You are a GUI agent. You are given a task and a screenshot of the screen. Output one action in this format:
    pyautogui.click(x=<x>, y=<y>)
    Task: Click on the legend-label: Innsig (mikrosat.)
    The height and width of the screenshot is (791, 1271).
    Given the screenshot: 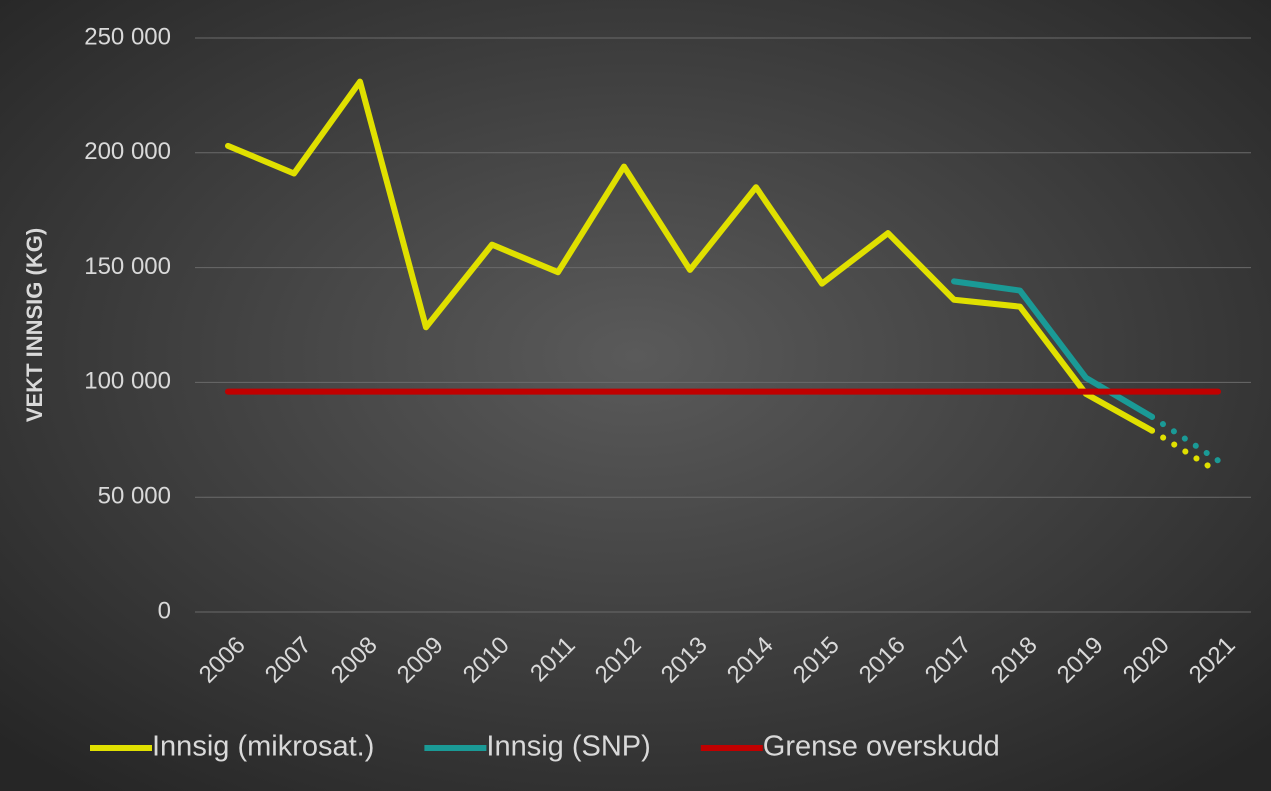 What is the action you would take?
    pyautogui.click(x=263, y=747)
    